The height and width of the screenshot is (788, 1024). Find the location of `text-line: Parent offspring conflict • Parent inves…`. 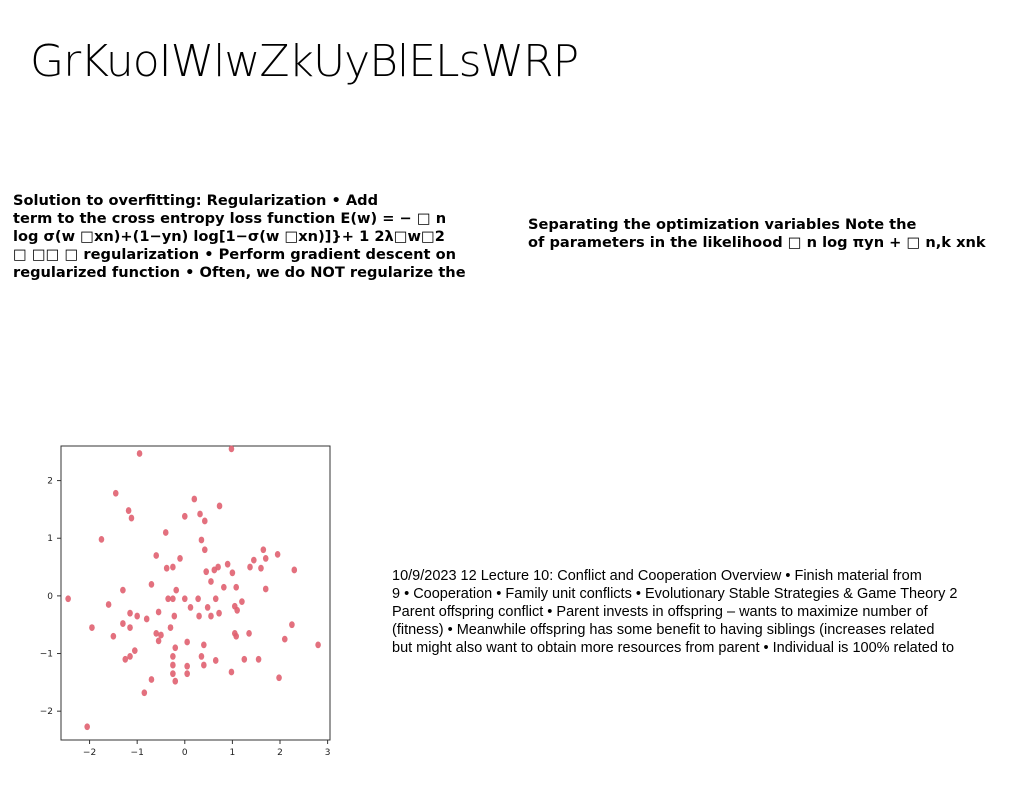

text-line: Parent offspring conflict • Parent inves… is located at coordinates (660, 612).